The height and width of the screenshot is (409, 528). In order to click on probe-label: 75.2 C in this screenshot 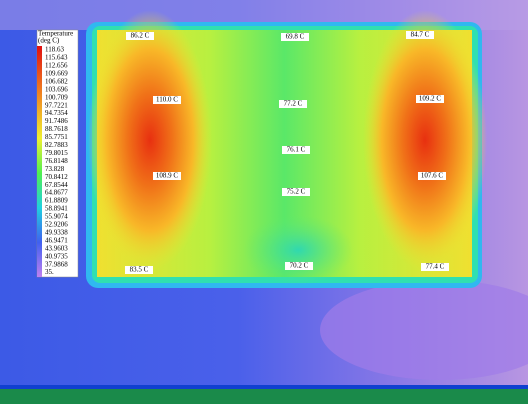, I will do `click(296, 192)`.